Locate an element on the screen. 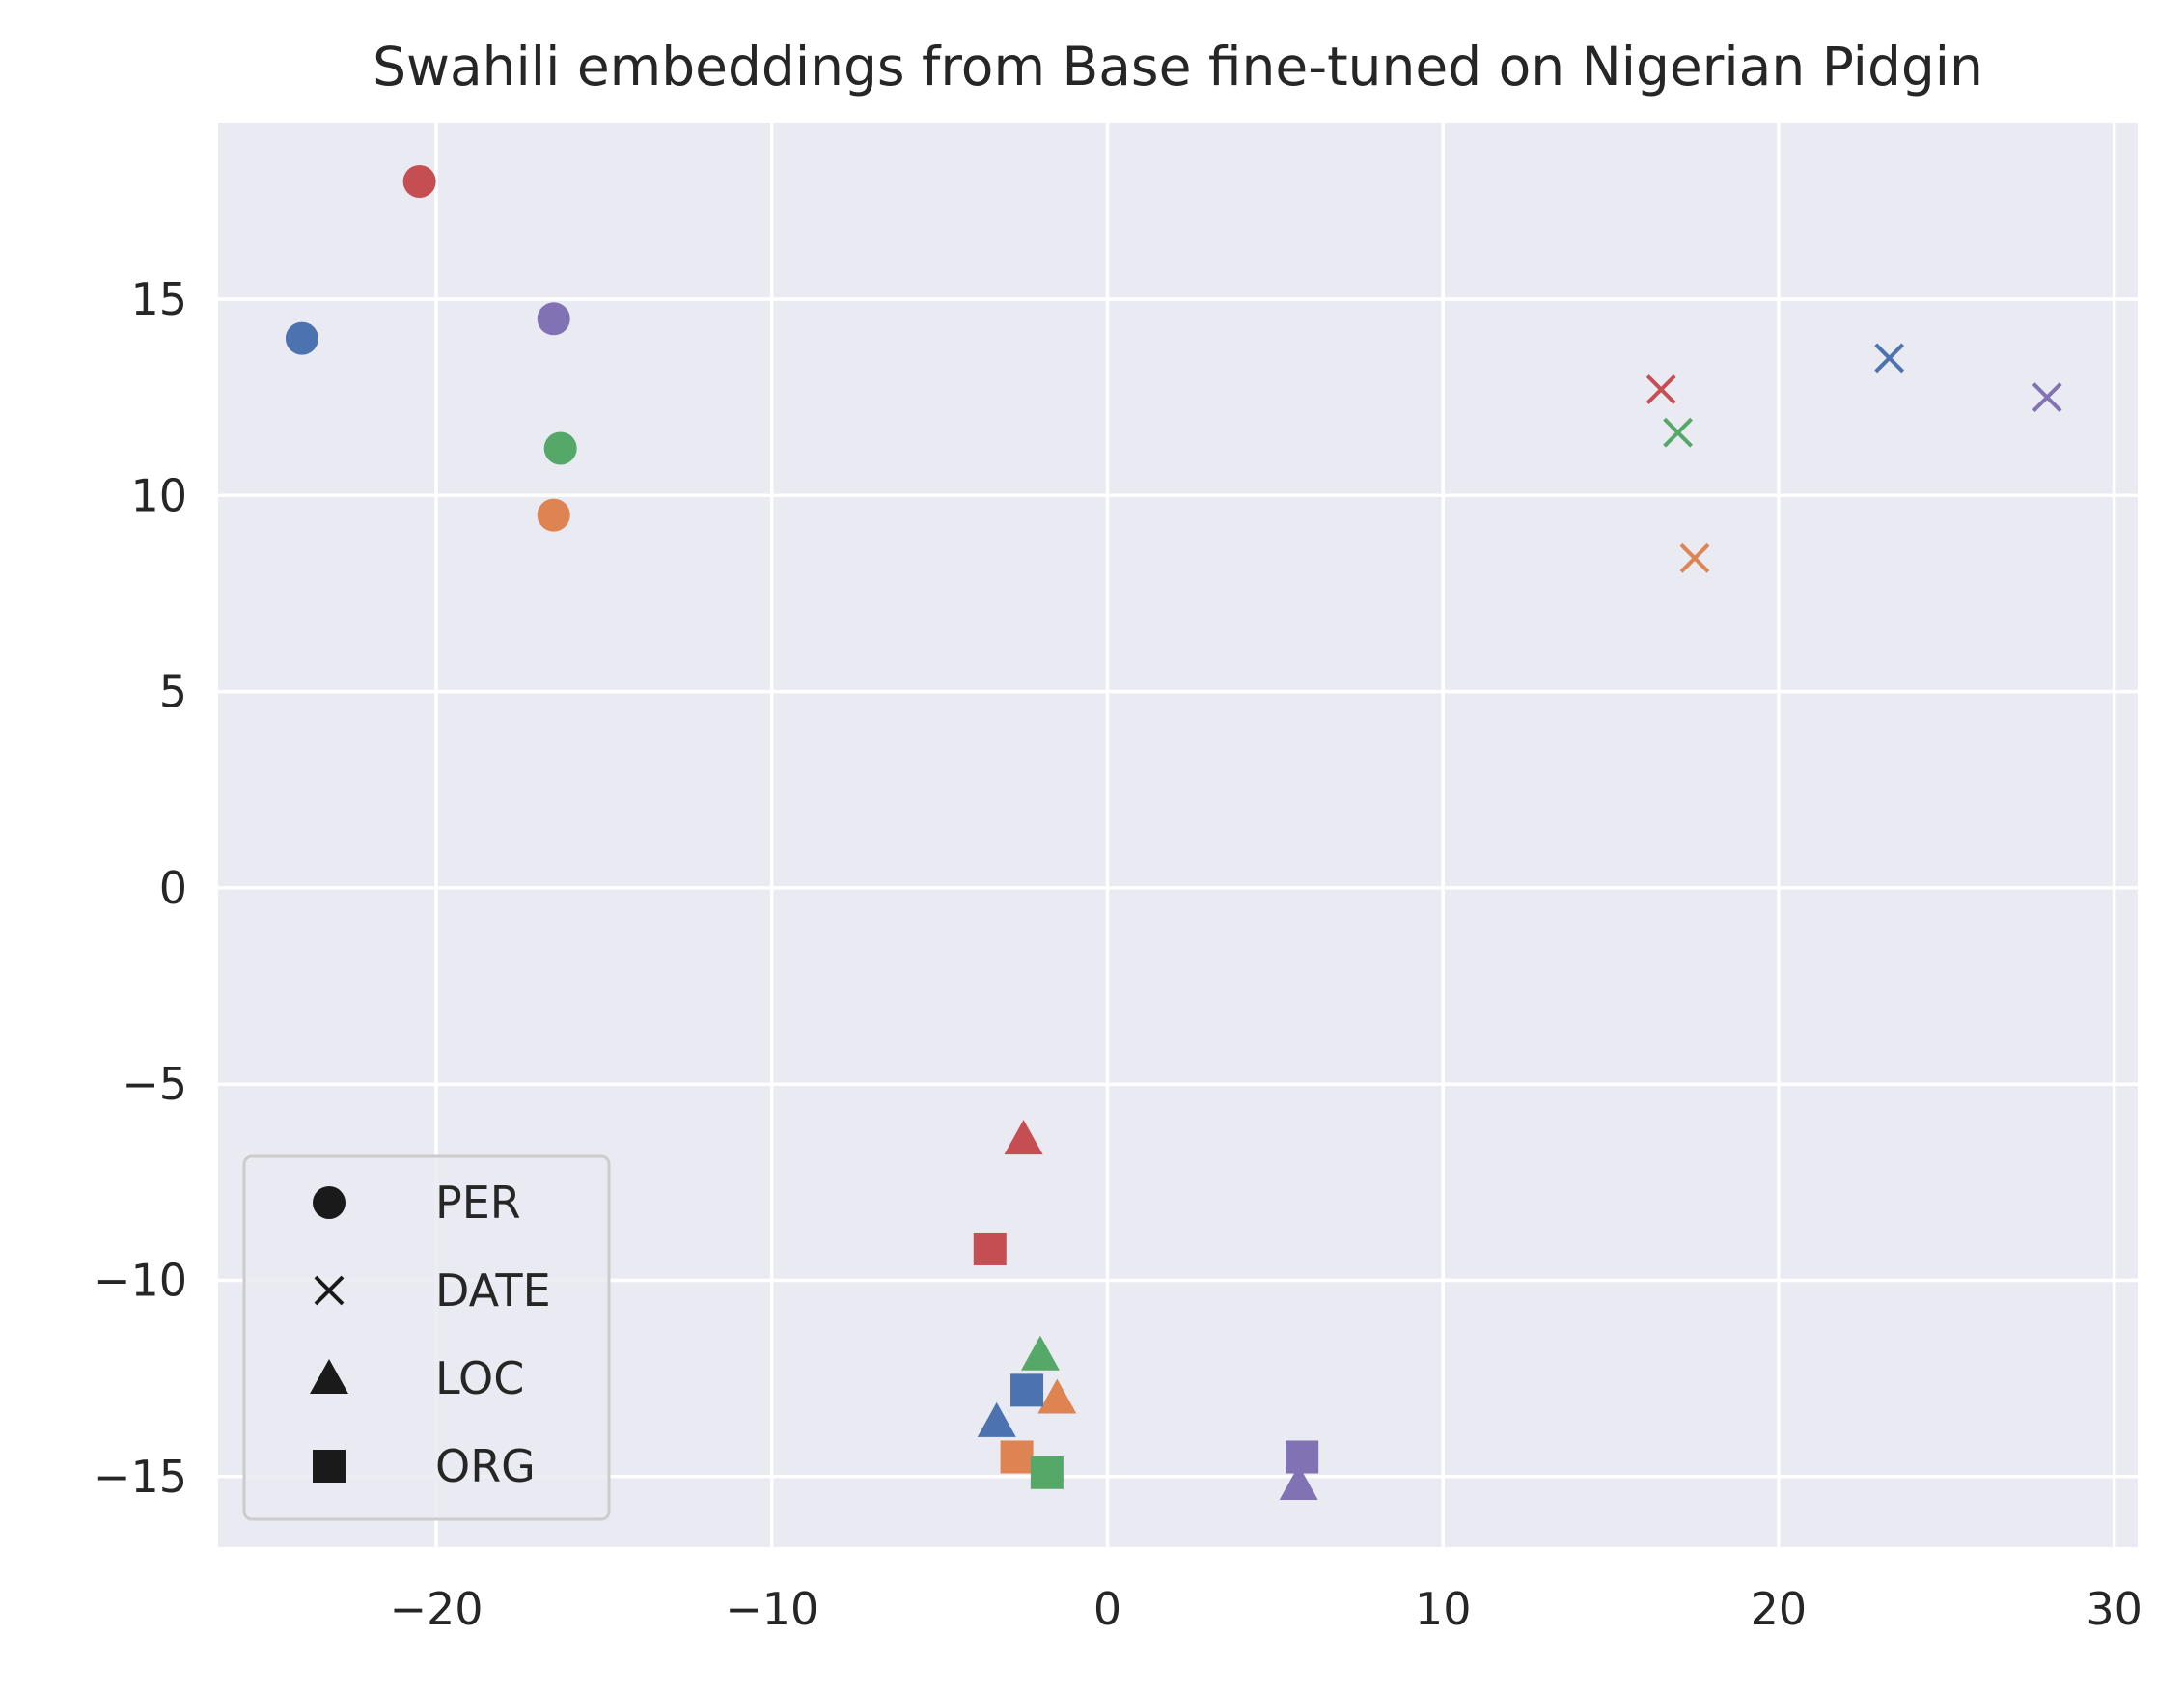 Image resolution: width=2184 pixels, height=1692 pixels. legend: PER DATE LOC ORG is located at coordinates (427, 1337).